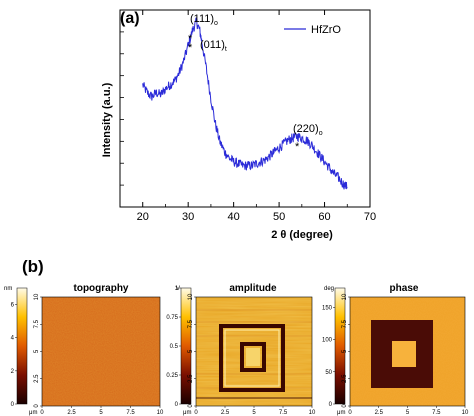 This screenshot has width=474, height=416. I want to click on amplitude-colorbar-unit: V, so click(178, 289).